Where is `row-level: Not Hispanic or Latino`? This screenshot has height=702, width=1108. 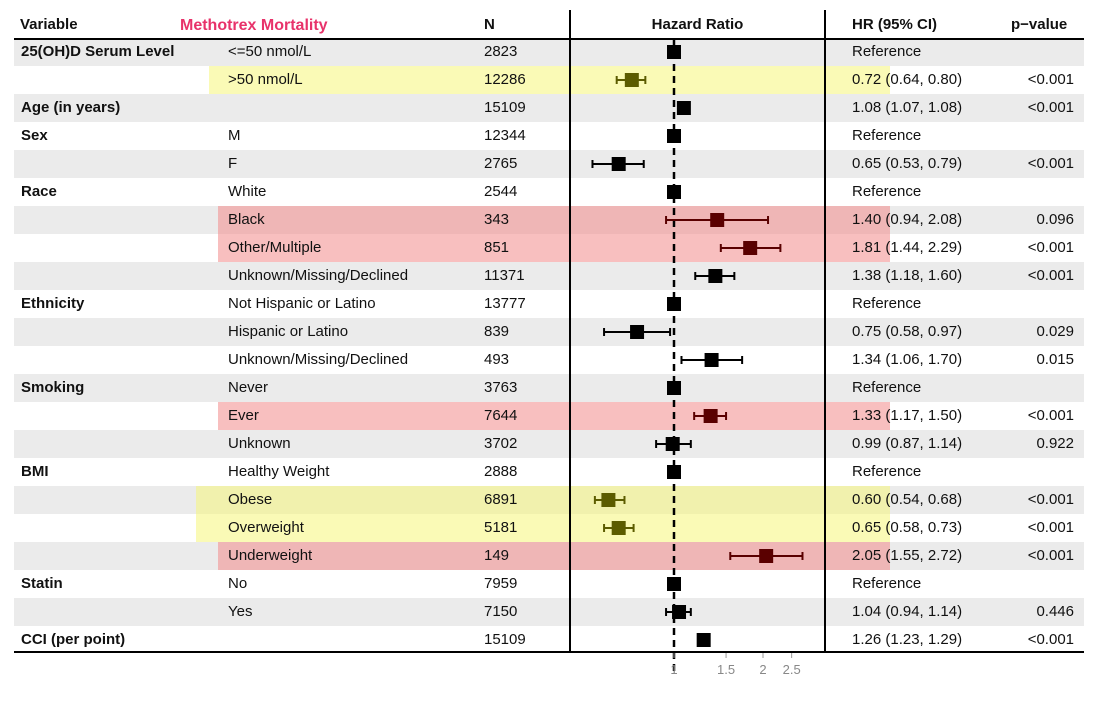
row-level: Not Hispanic or Latino is located at coordinates (302, 303).